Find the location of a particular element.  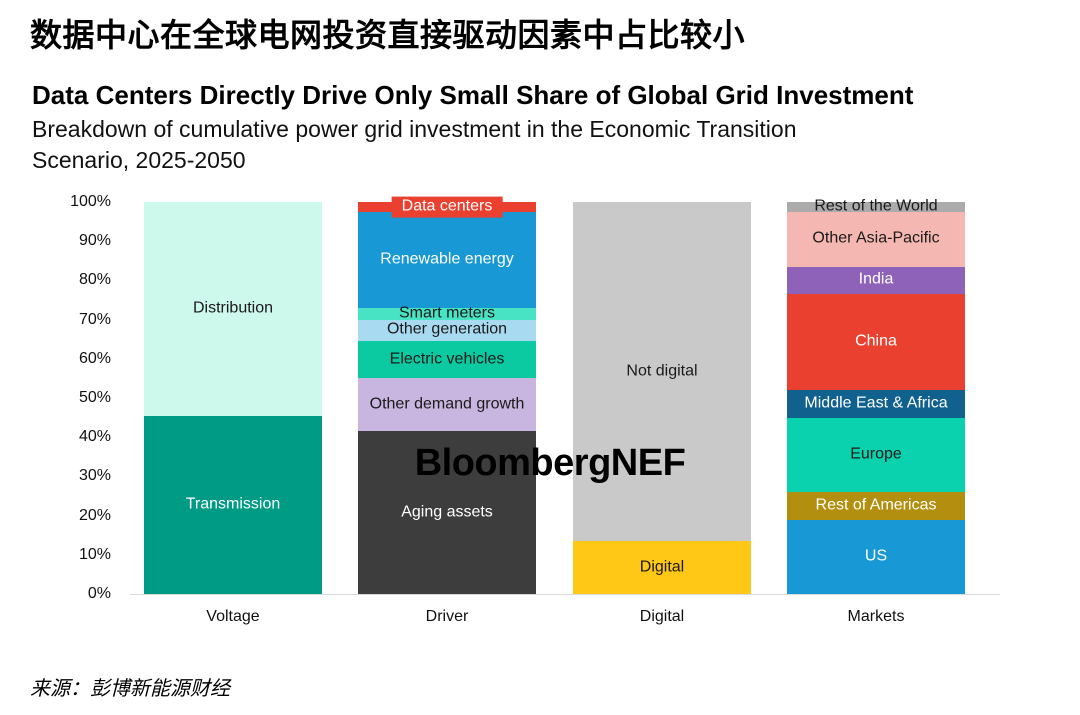

bar-voltage: Transmission Distribution is located at coordinates (233, 398).